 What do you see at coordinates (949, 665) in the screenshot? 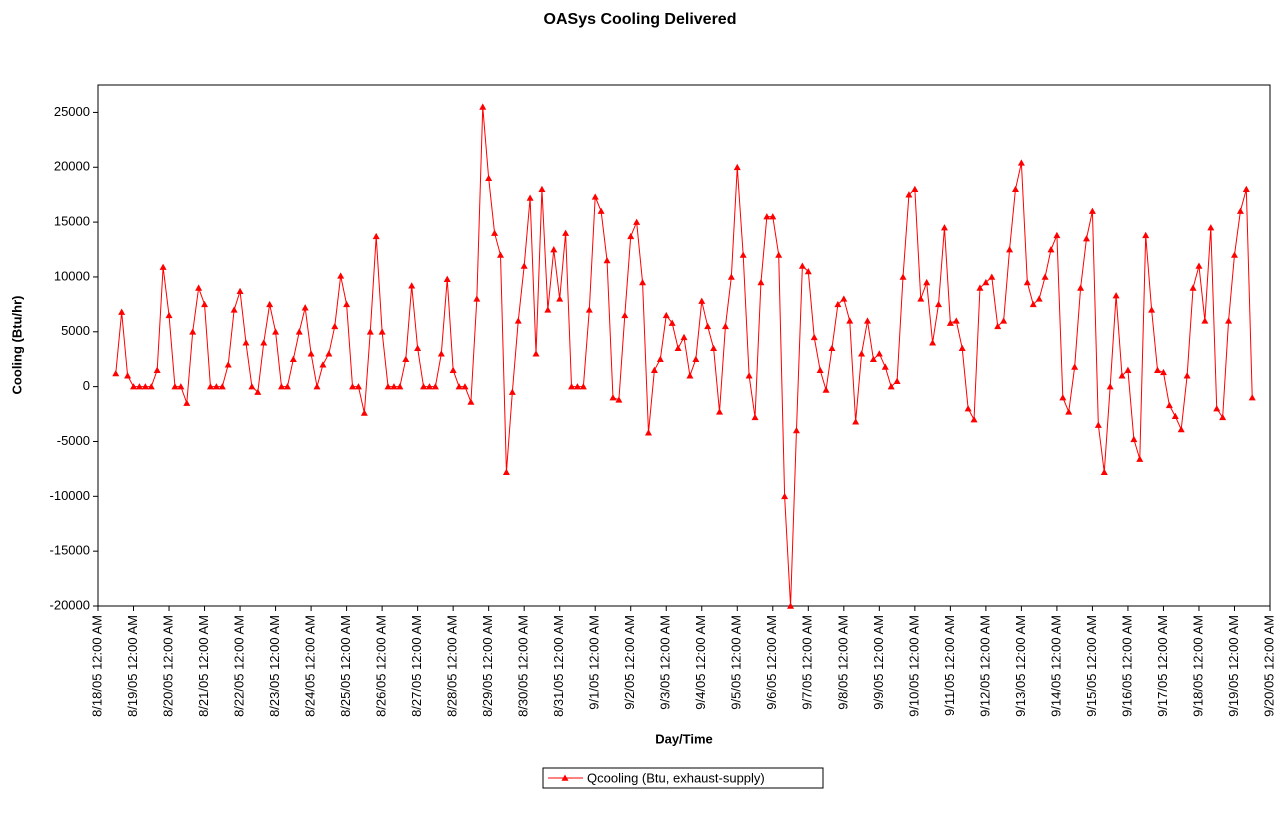
I see `x-tick-label: 9/11/05 12:00 AM` at bounding box center [949, 665].